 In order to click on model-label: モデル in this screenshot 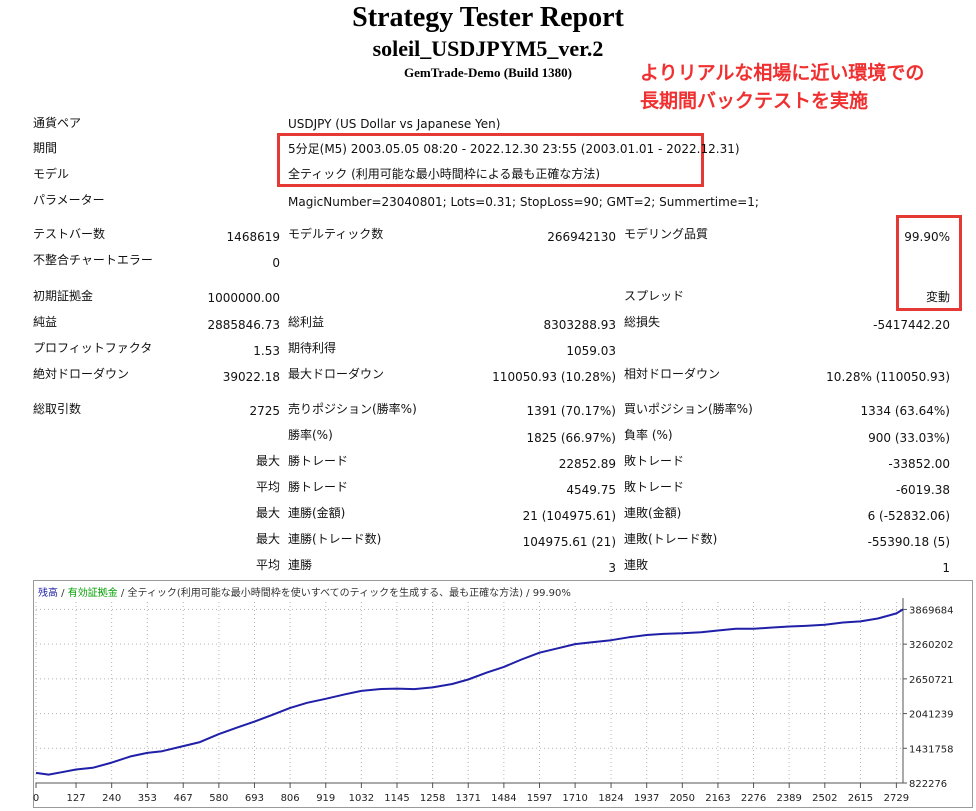, I will do `click(51, 174)`.